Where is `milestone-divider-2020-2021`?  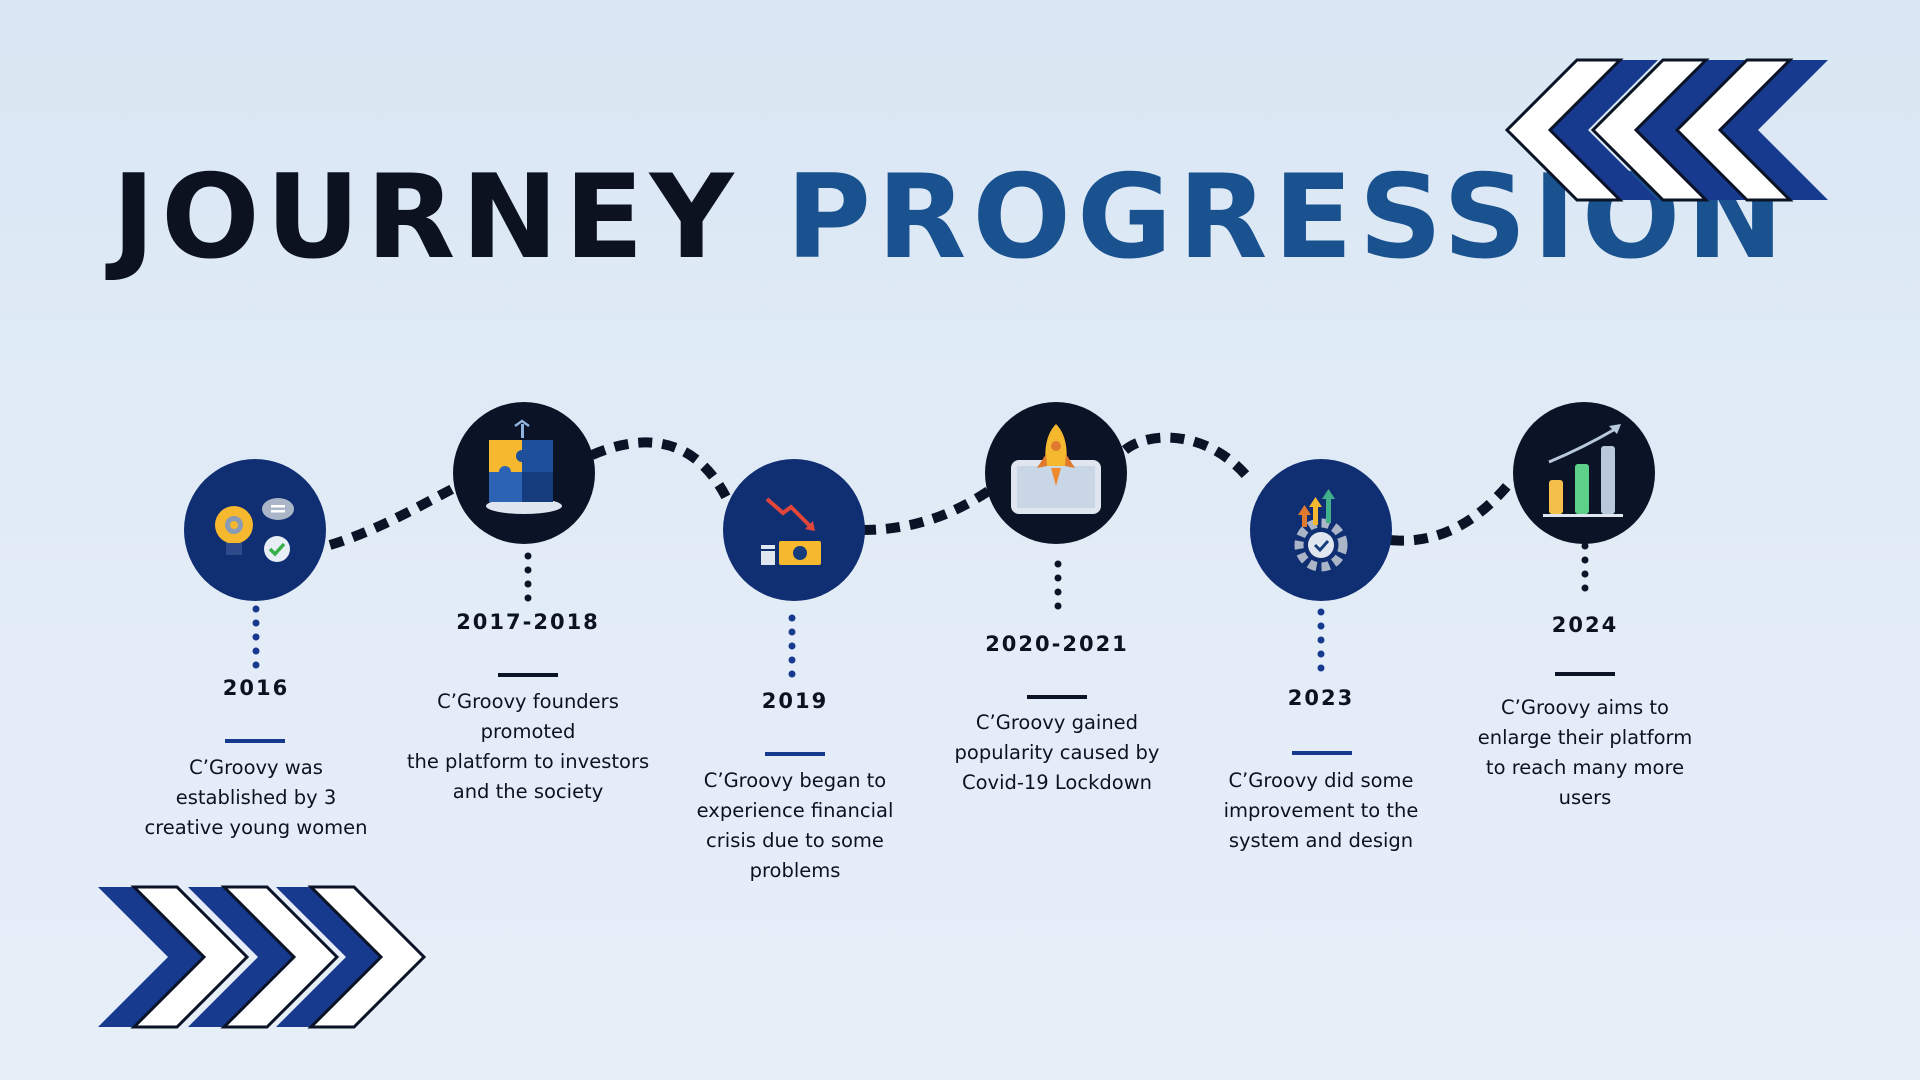 milestone-divider-2020-2021 is located at coordinates (1057, 697).